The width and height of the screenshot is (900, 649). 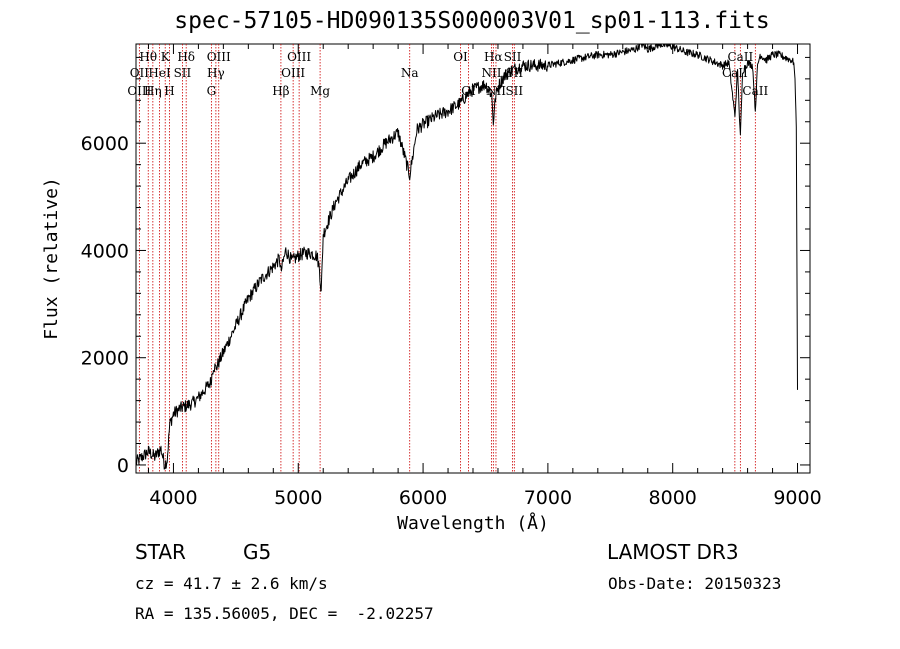 I want to click on x-tick-label: 7000, so click(x=548, y=498).